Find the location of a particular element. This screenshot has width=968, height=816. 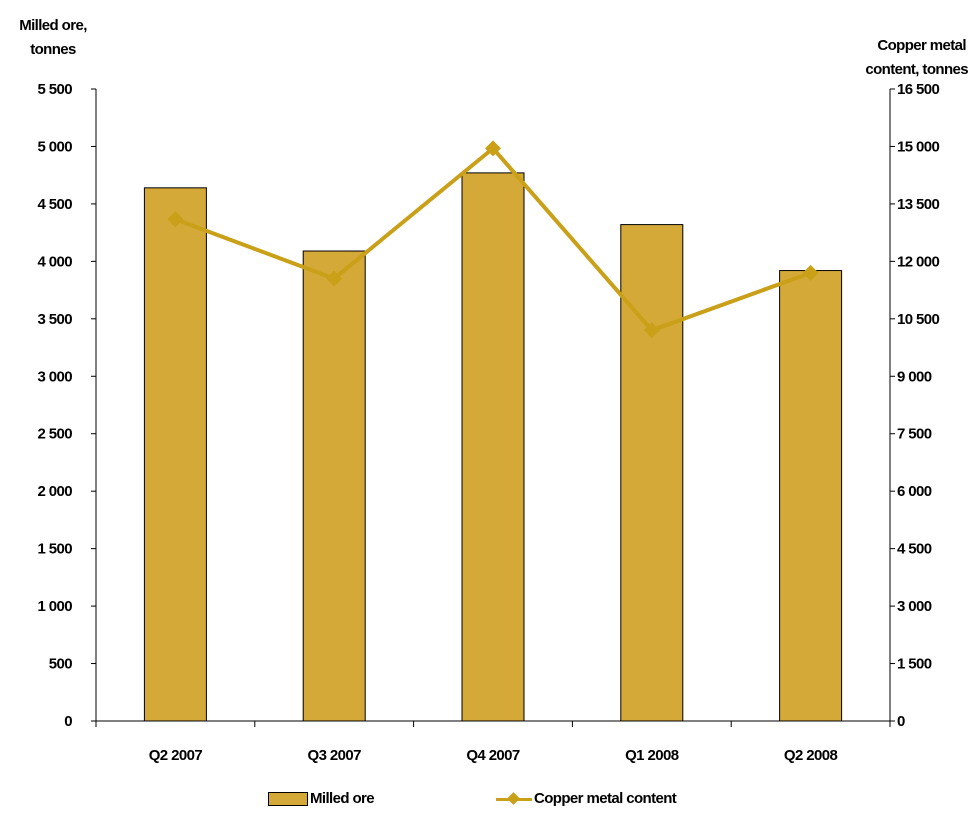

right-tick-label: 3 000 is located at coordinates (914, 606).